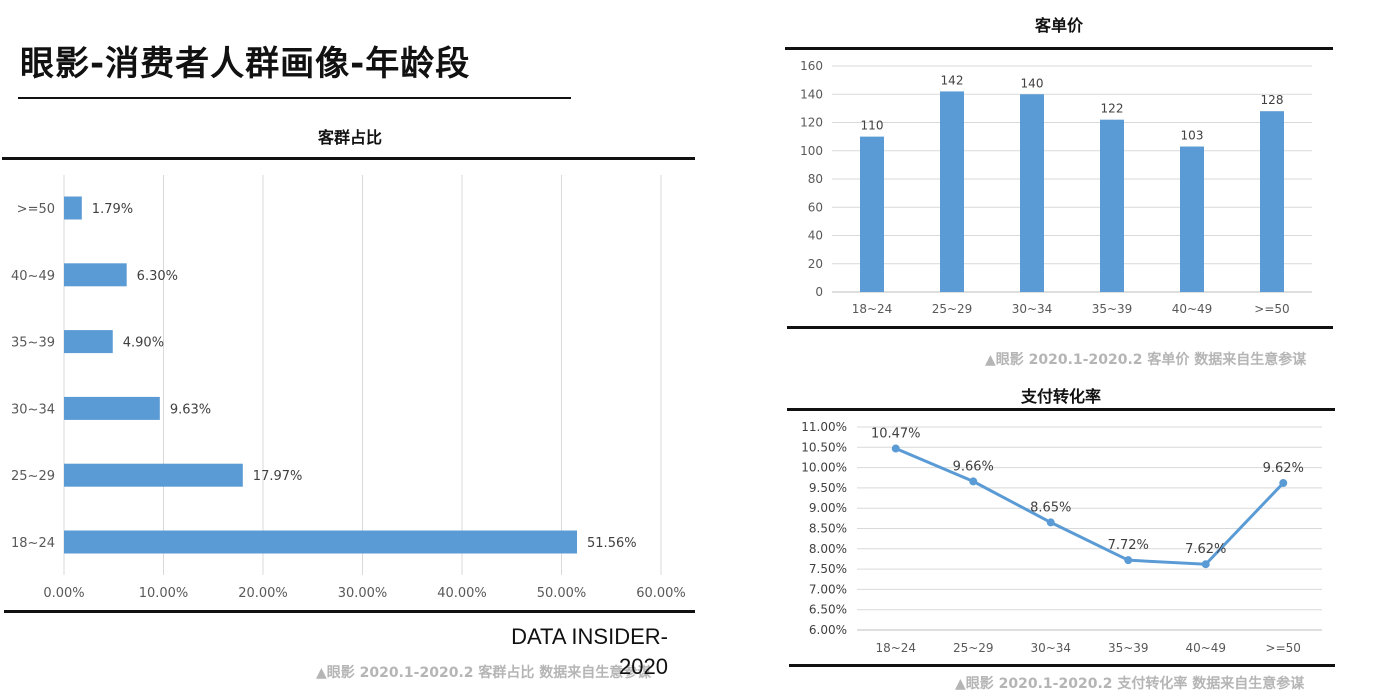  I want to click on y-tick-label: 60, so click(815, 207).